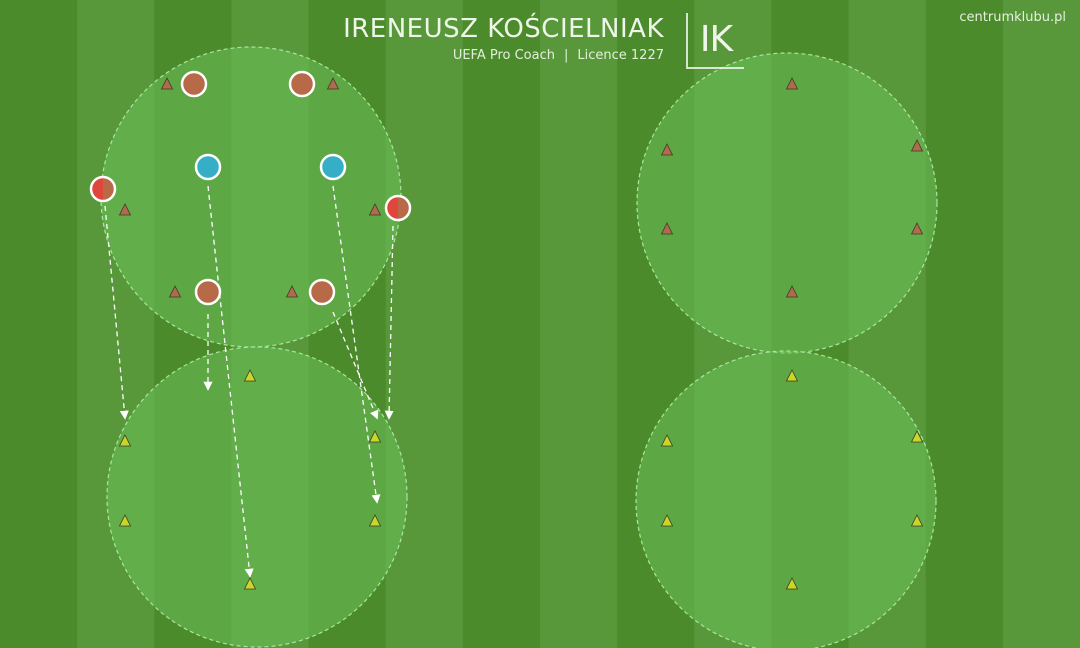 Image resolution: width=1080 pixels, height=648 pixels. I want to click on coach-credentials: UEFA Pro Coach | Licence 1227, so click(499, 55).